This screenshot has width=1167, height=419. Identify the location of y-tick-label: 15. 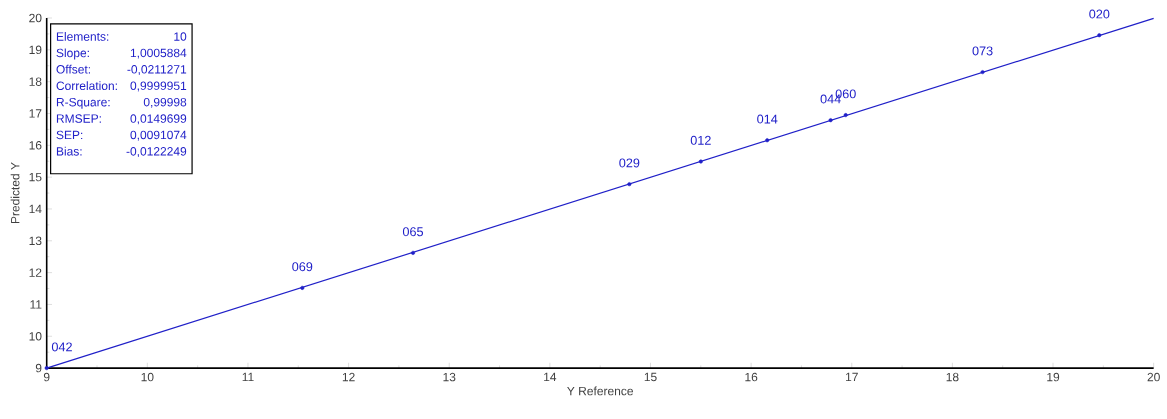
(35, 177).